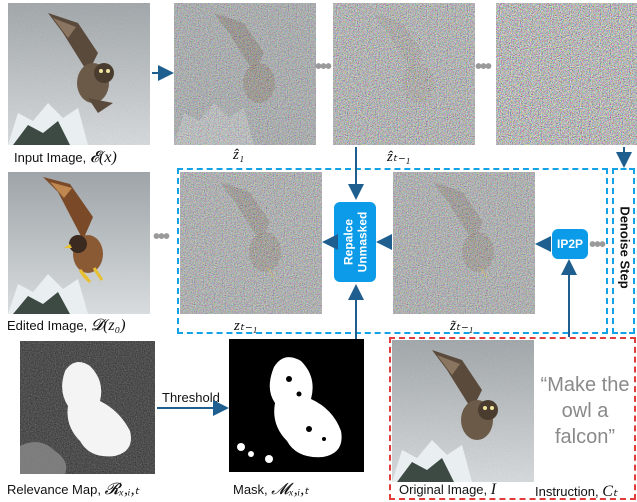 The width and height of the screenshot is (637, 502). Describe the element at coordinates (362, 242) in the screenshot. I see `replace-line2: Unmasked` at that location.